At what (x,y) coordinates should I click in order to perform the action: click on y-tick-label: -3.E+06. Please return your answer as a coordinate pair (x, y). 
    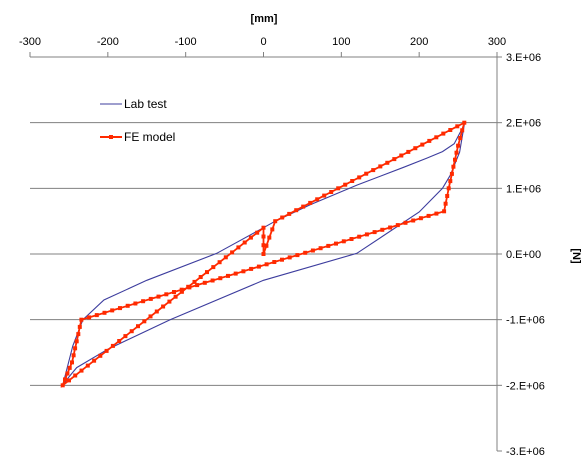
    Looking at the image, I should click on (525, 451).